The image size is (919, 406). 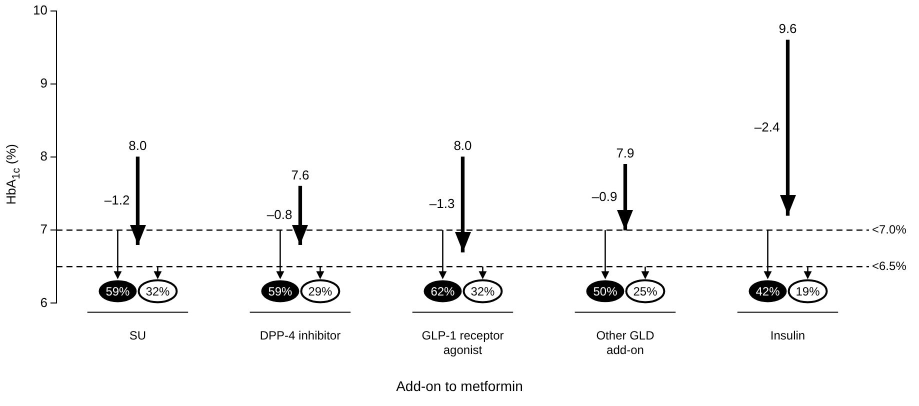 What do you see at coordinates (300, 335) in the screenshot?
I see `x-tick-label: DPP-4 inhibitor` at bounding box center [300, 335].